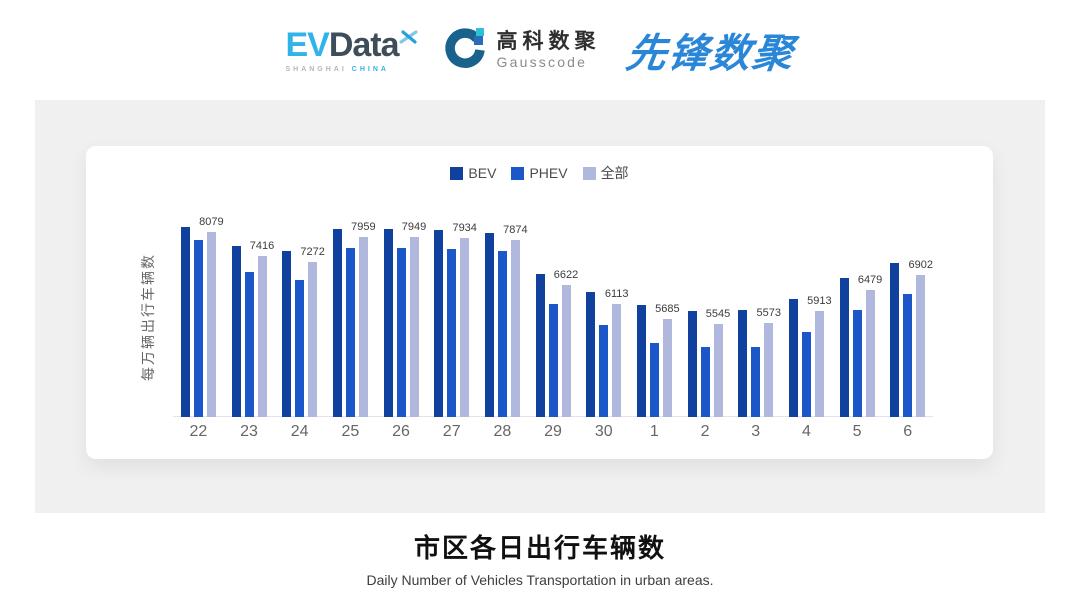 Image resolution: width=1080 pixels, height=608 pixels. What do you see at coordinates (350, 431) in the screenshot?
I see `x-tick-label: 25` at bounding box center [350, 431].